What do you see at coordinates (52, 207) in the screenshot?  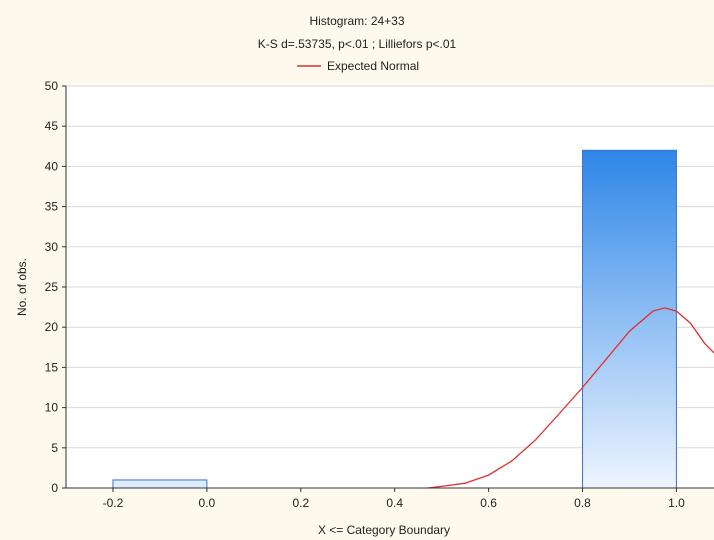 I see `y-tick-label: 35` at bounding box center [52, 207].